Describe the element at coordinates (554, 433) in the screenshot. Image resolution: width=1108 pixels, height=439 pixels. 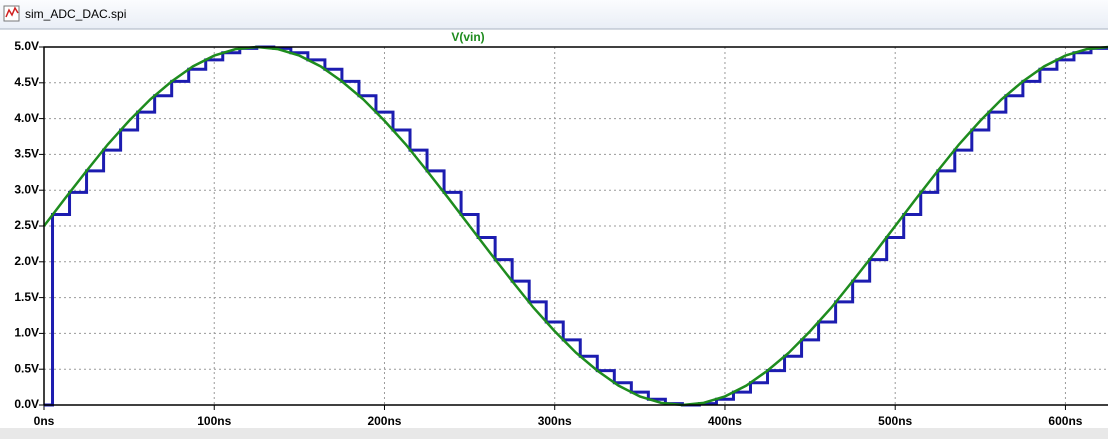
I see `bottom-strip` at that location.